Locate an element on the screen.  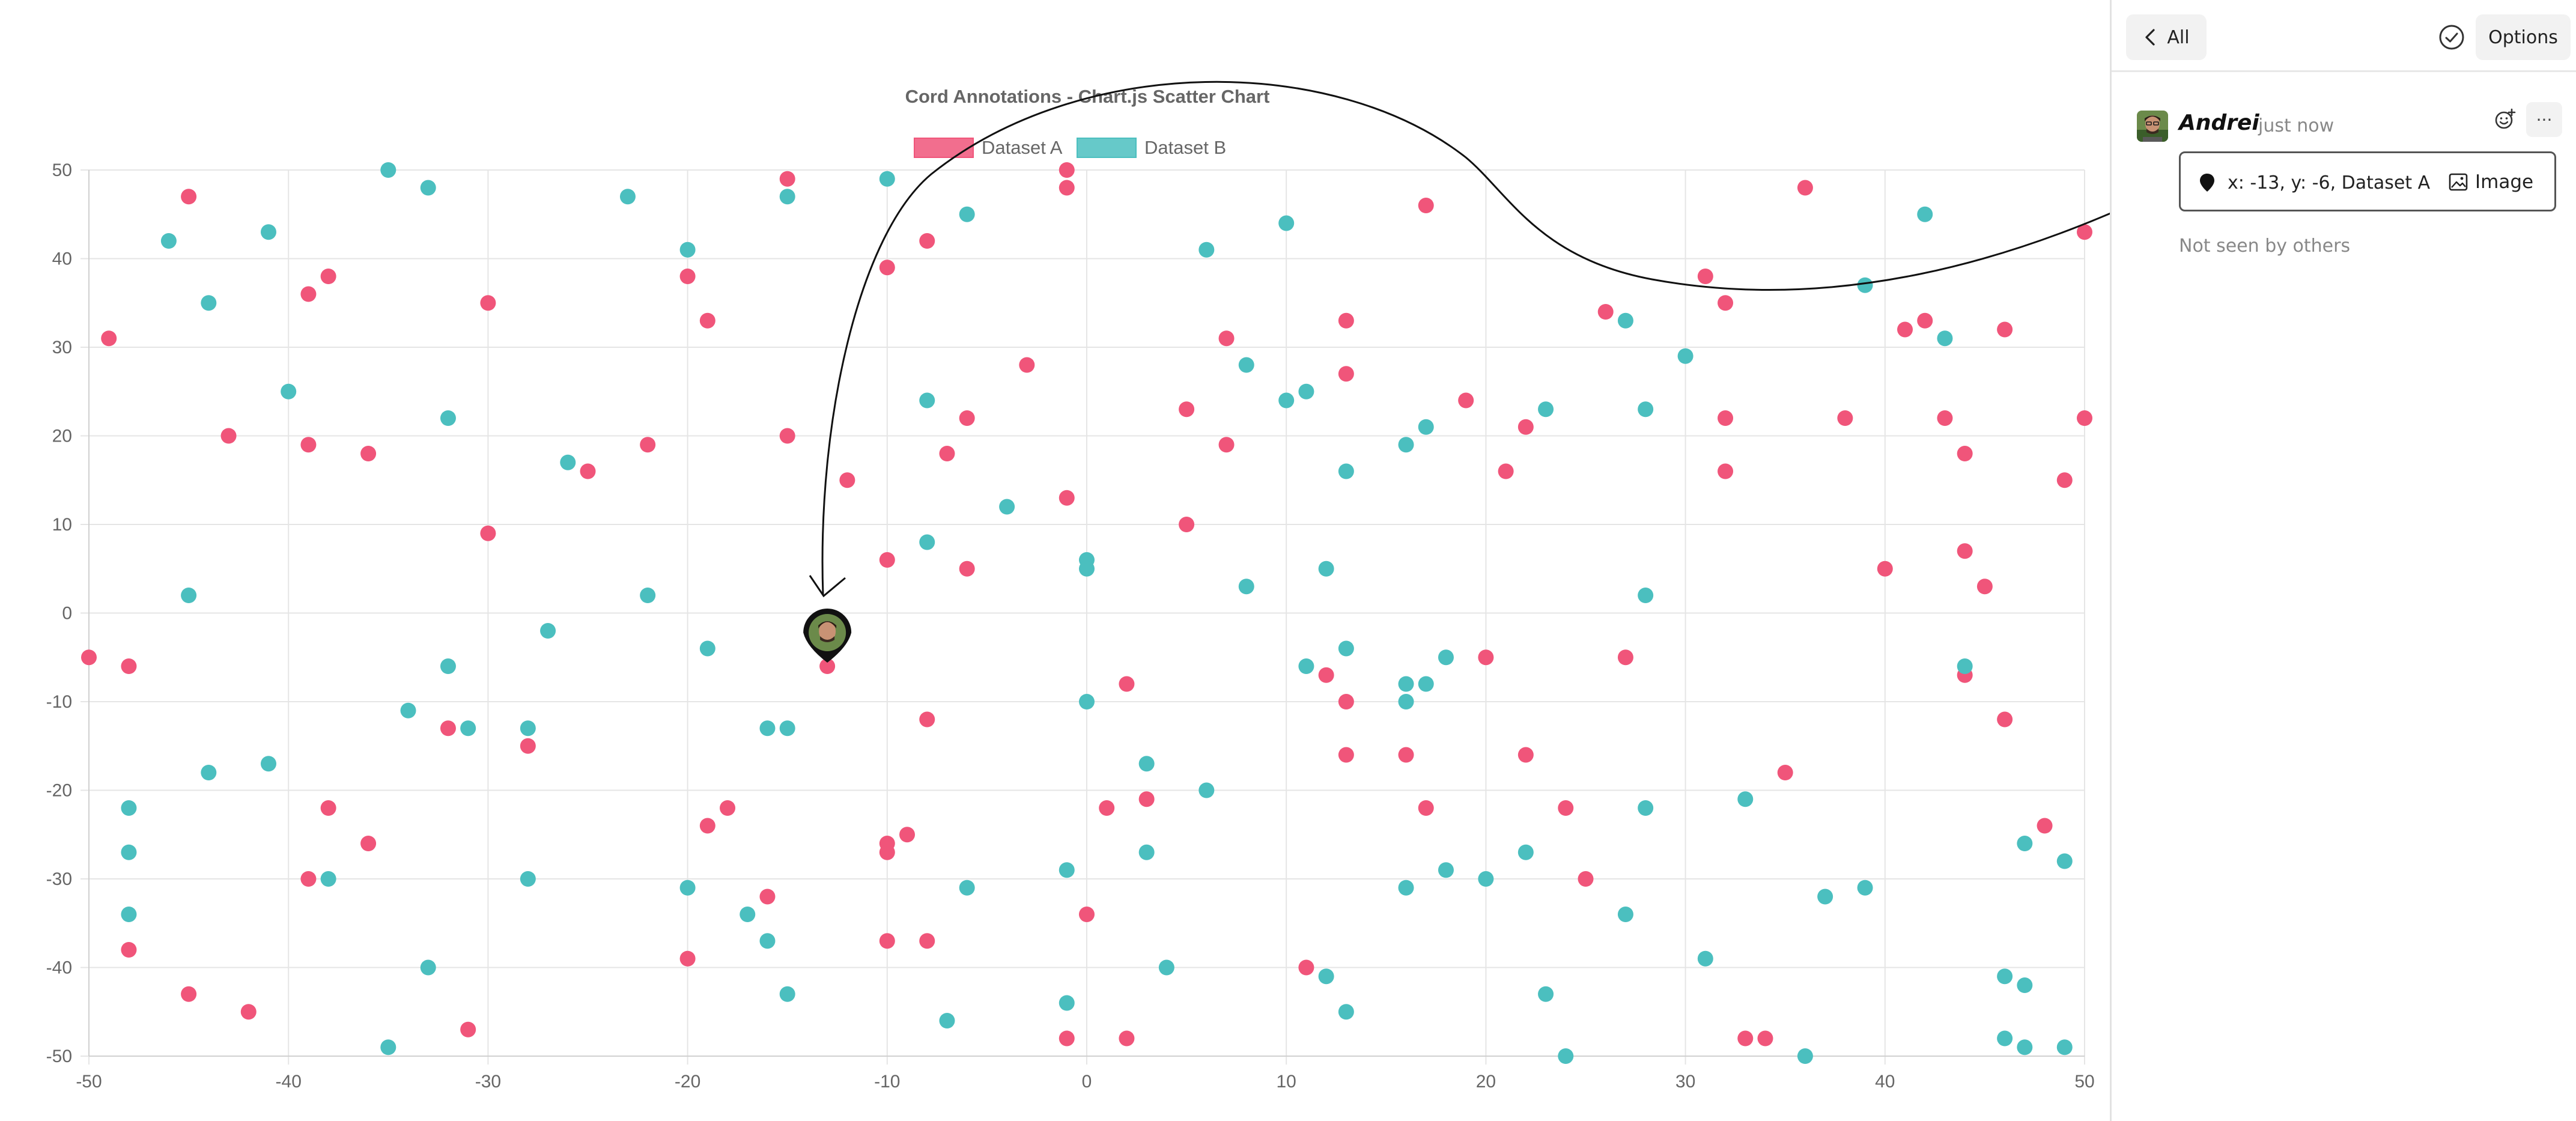
annotation-reference: x: -13, y: -6, Dataset A Image is located at coordinates (2367, 181).